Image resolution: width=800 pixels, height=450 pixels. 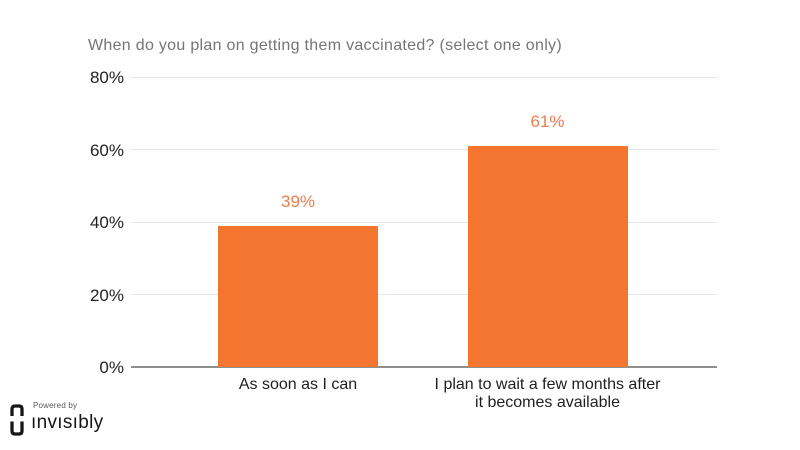 I want to click on powered-by-label: Powered by, so click(x=55, y=405).